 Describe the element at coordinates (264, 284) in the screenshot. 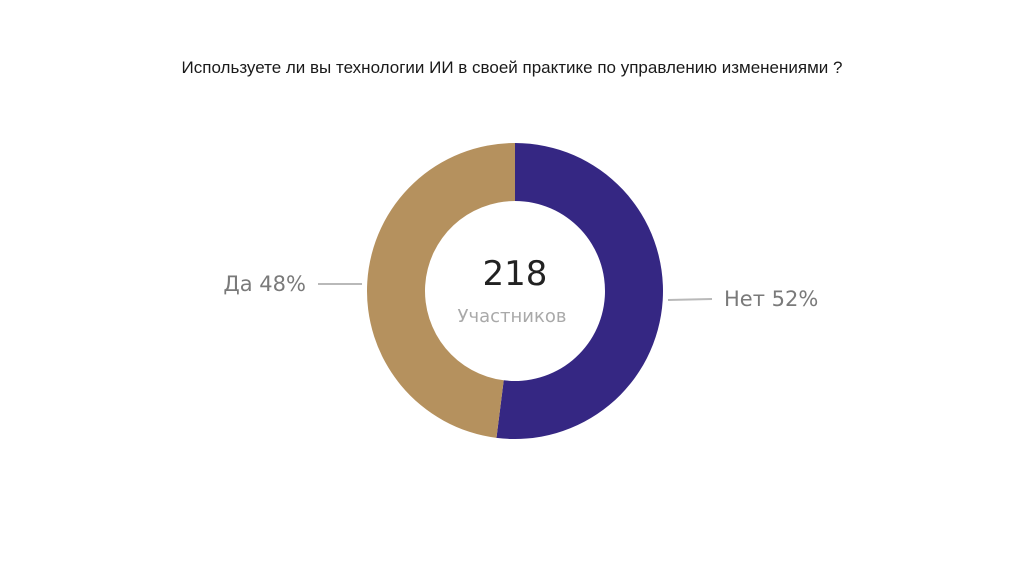

I see `slice-label-da: Да 48%` at that location.